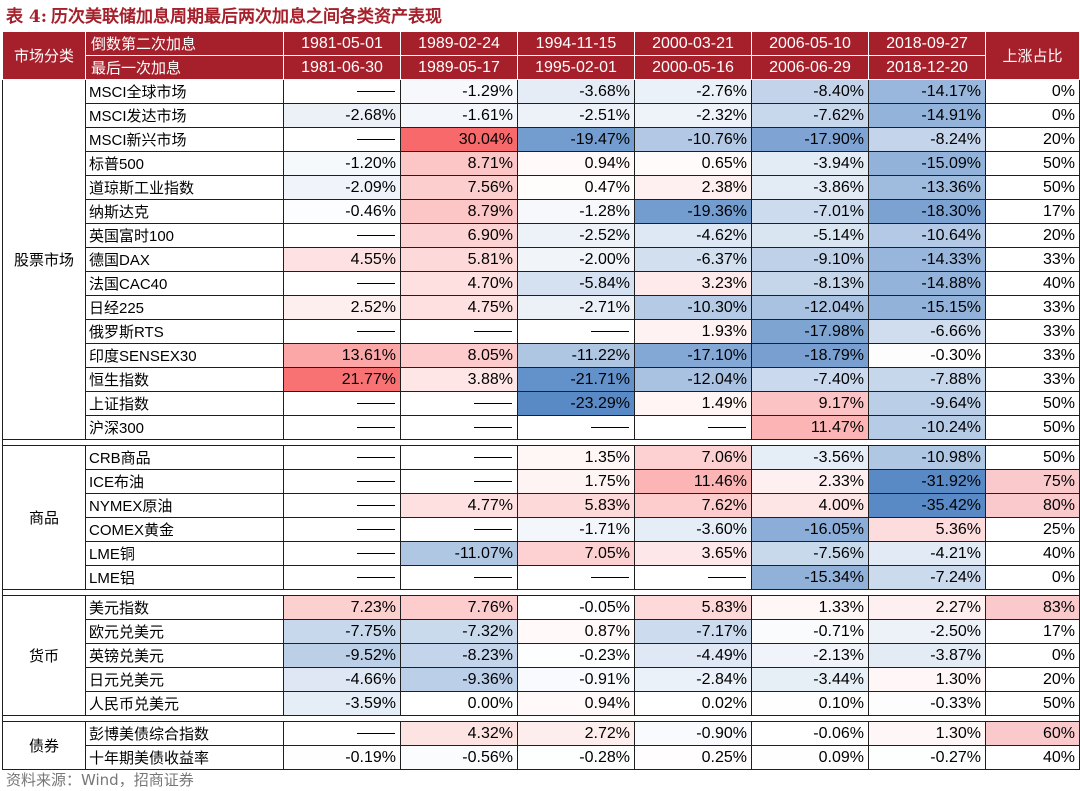 This screenshot has height=791, width=1080. I want to click on return-value-cell: -0.30%, so click(927, 355).